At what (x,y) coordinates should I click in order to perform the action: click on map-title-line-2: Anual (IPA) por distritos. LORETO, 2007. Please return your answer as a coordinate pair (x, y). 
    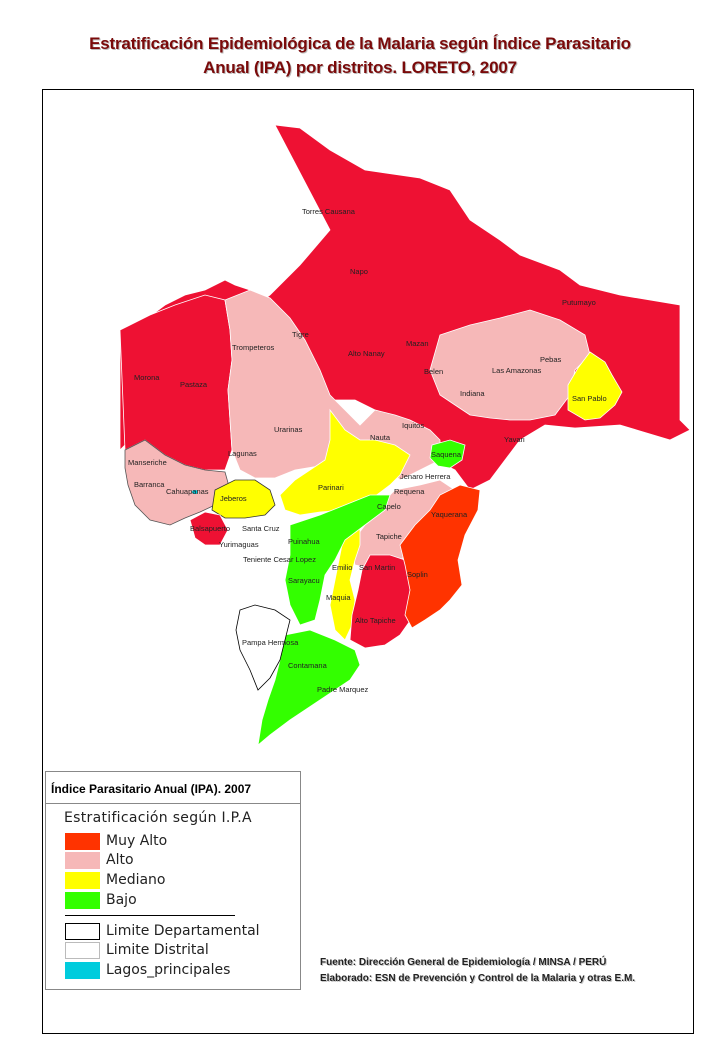
    Looking at the image, I should click on (360, 67).